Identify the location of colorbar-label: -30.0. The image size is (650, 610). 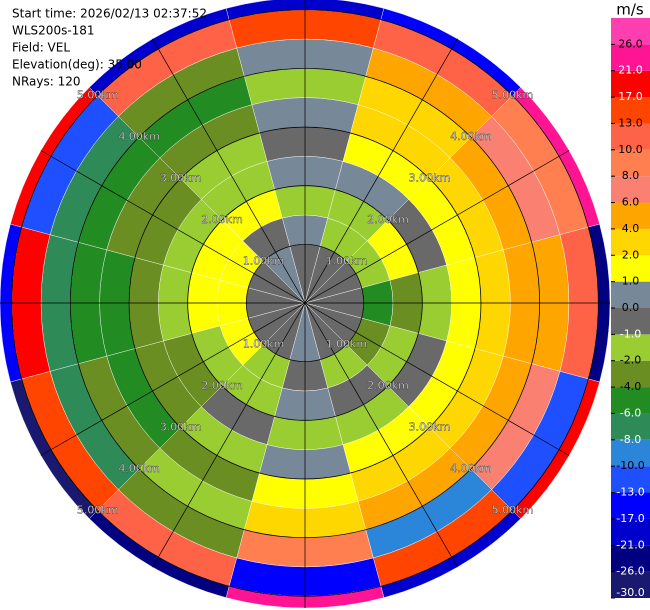
(630, 592).